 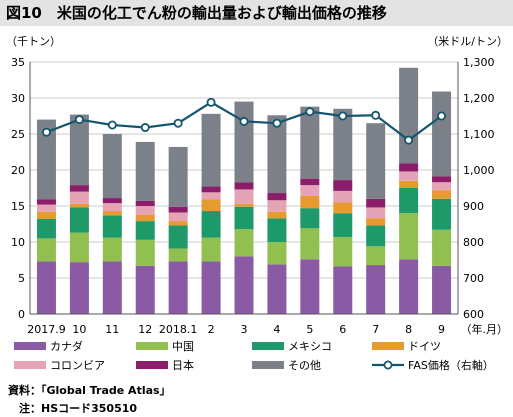 What do you see at coordinates (183, 365) in the screenshot?
I see `legend-label: 日本` at bounding box center [183, 365].